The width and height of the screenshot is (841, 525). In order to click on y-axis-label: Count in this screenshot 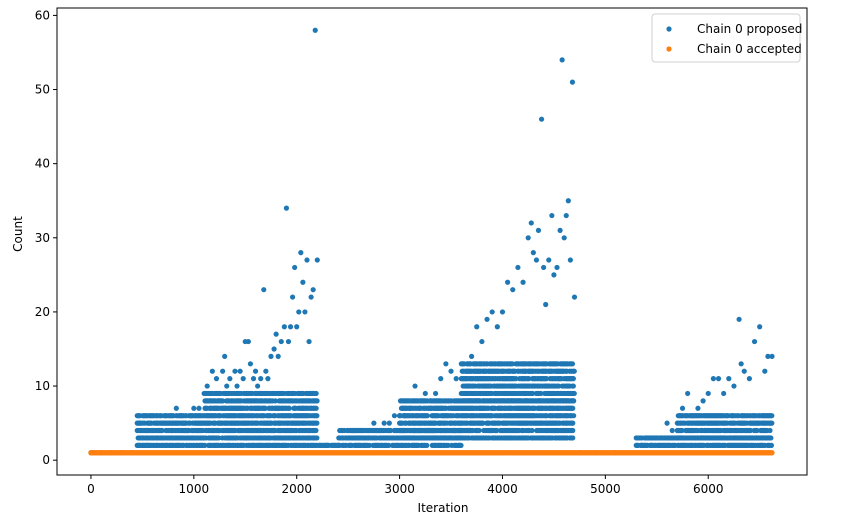, I will do `click(18, 234)`.